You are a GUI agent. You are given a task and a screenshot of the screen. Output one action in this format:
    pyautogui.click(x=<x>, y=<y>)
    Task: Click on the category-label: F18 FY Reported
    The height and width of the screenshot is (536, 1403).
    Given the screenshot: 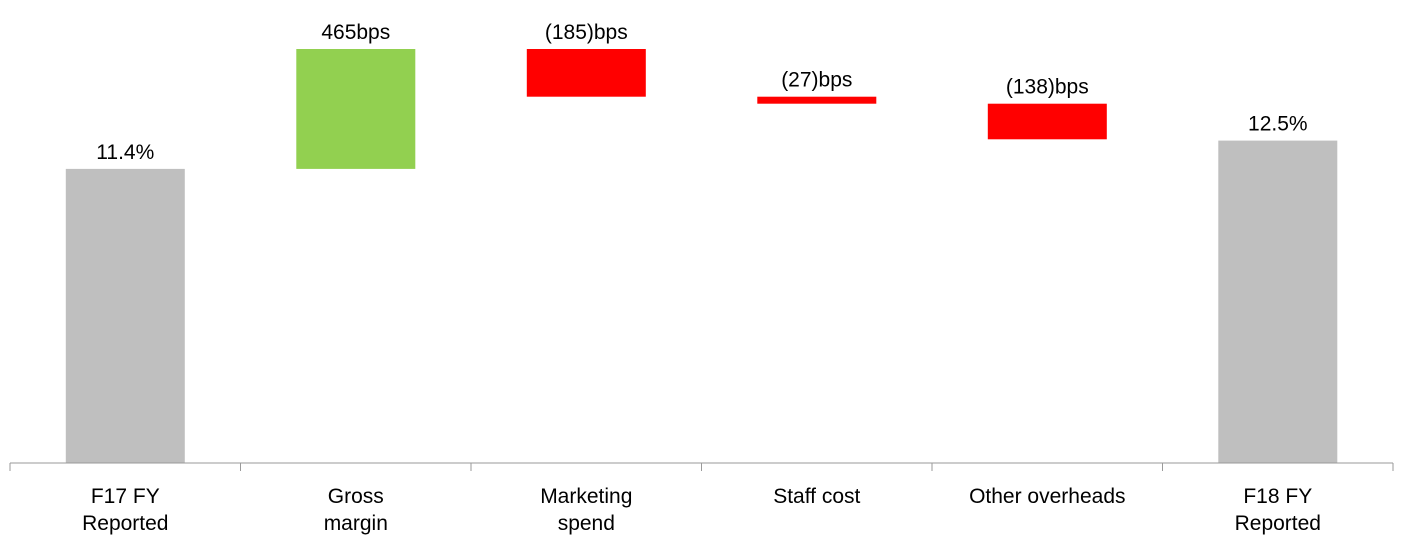 What is the action you would take?
    pyautogui.click(x=1278, y=510)
    